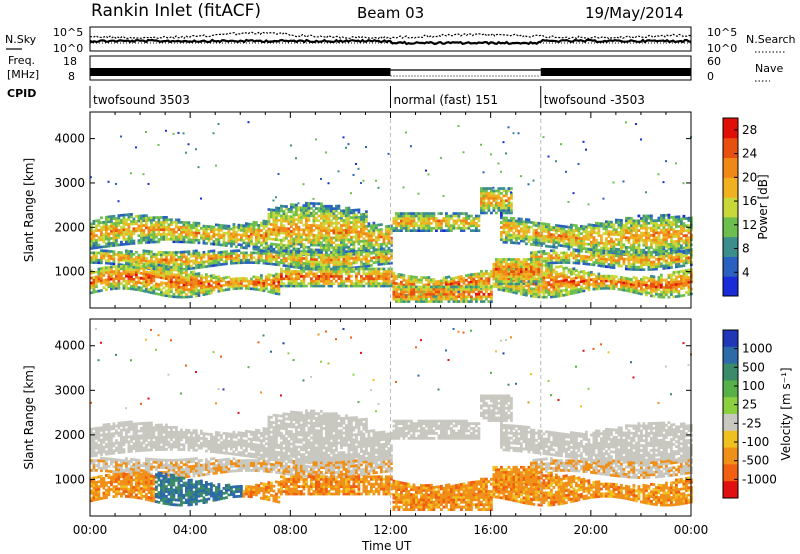 The height and width of the screenshot is (554, 800). I want to click on radar-title: Rankin Inlet (fitACF), so click(176, 11).